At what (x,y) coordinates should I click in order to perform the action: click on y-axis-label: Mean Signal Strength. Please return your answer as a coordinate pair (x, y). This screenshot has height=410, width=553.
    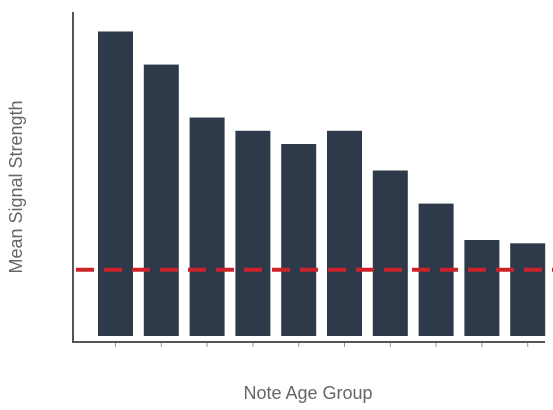
    Looking at the image, I should click on (16, 186).